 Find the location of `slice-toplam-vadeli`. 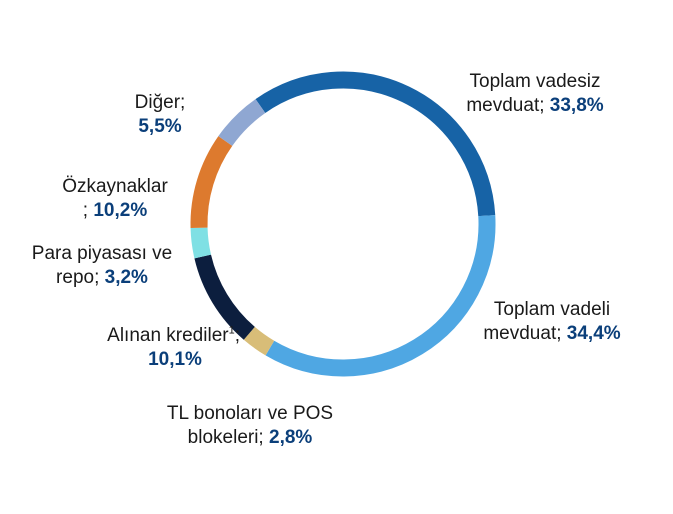

slice-toplam-vadeli is located at coordinates (380, 296).